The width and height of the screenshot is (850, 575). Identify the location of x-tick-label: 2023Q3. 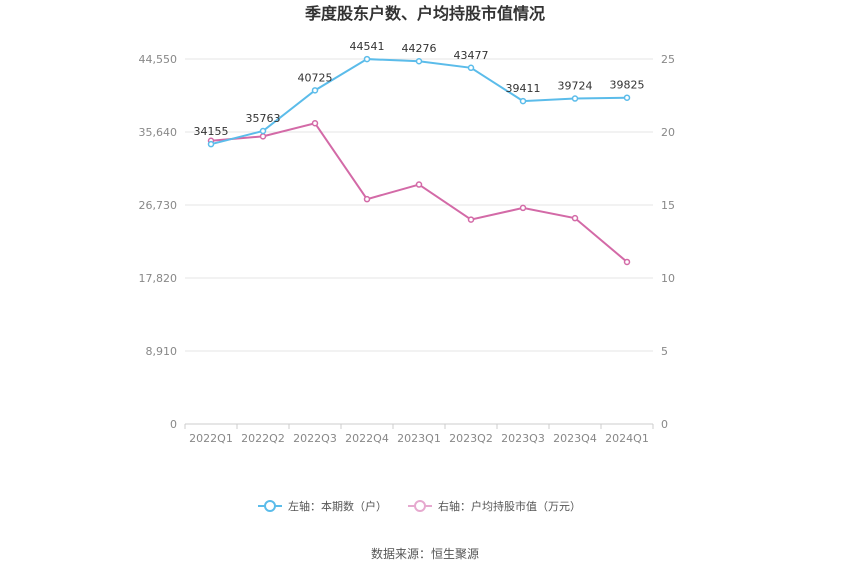
(523, 438).